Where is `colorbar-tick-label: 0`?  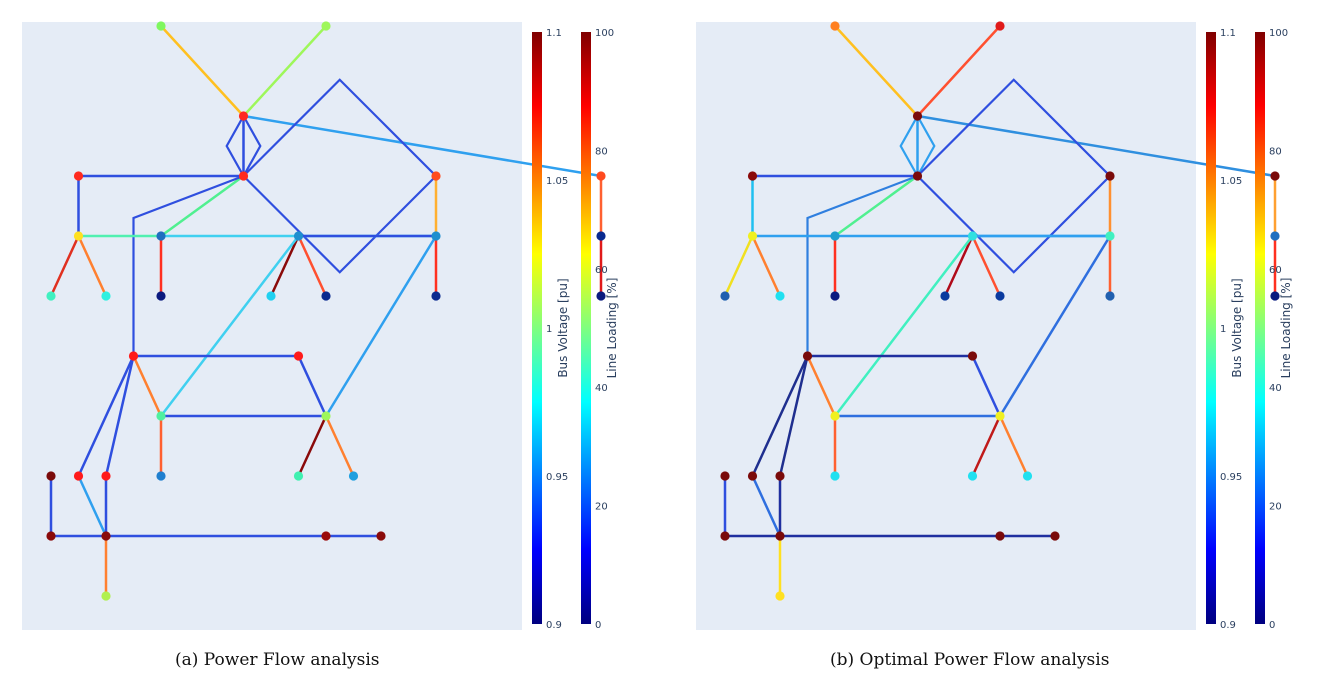 colorbar-tick-label: 0 is located at coordinates (1272, 625).